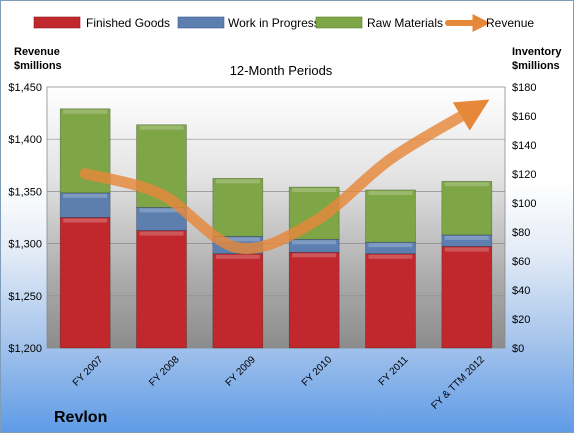 This screenshot has height=433, width=574. Describe the element at coordinates (201, 22) in the screenshot. I see `legend-swatch-work-in-progress` at that location.